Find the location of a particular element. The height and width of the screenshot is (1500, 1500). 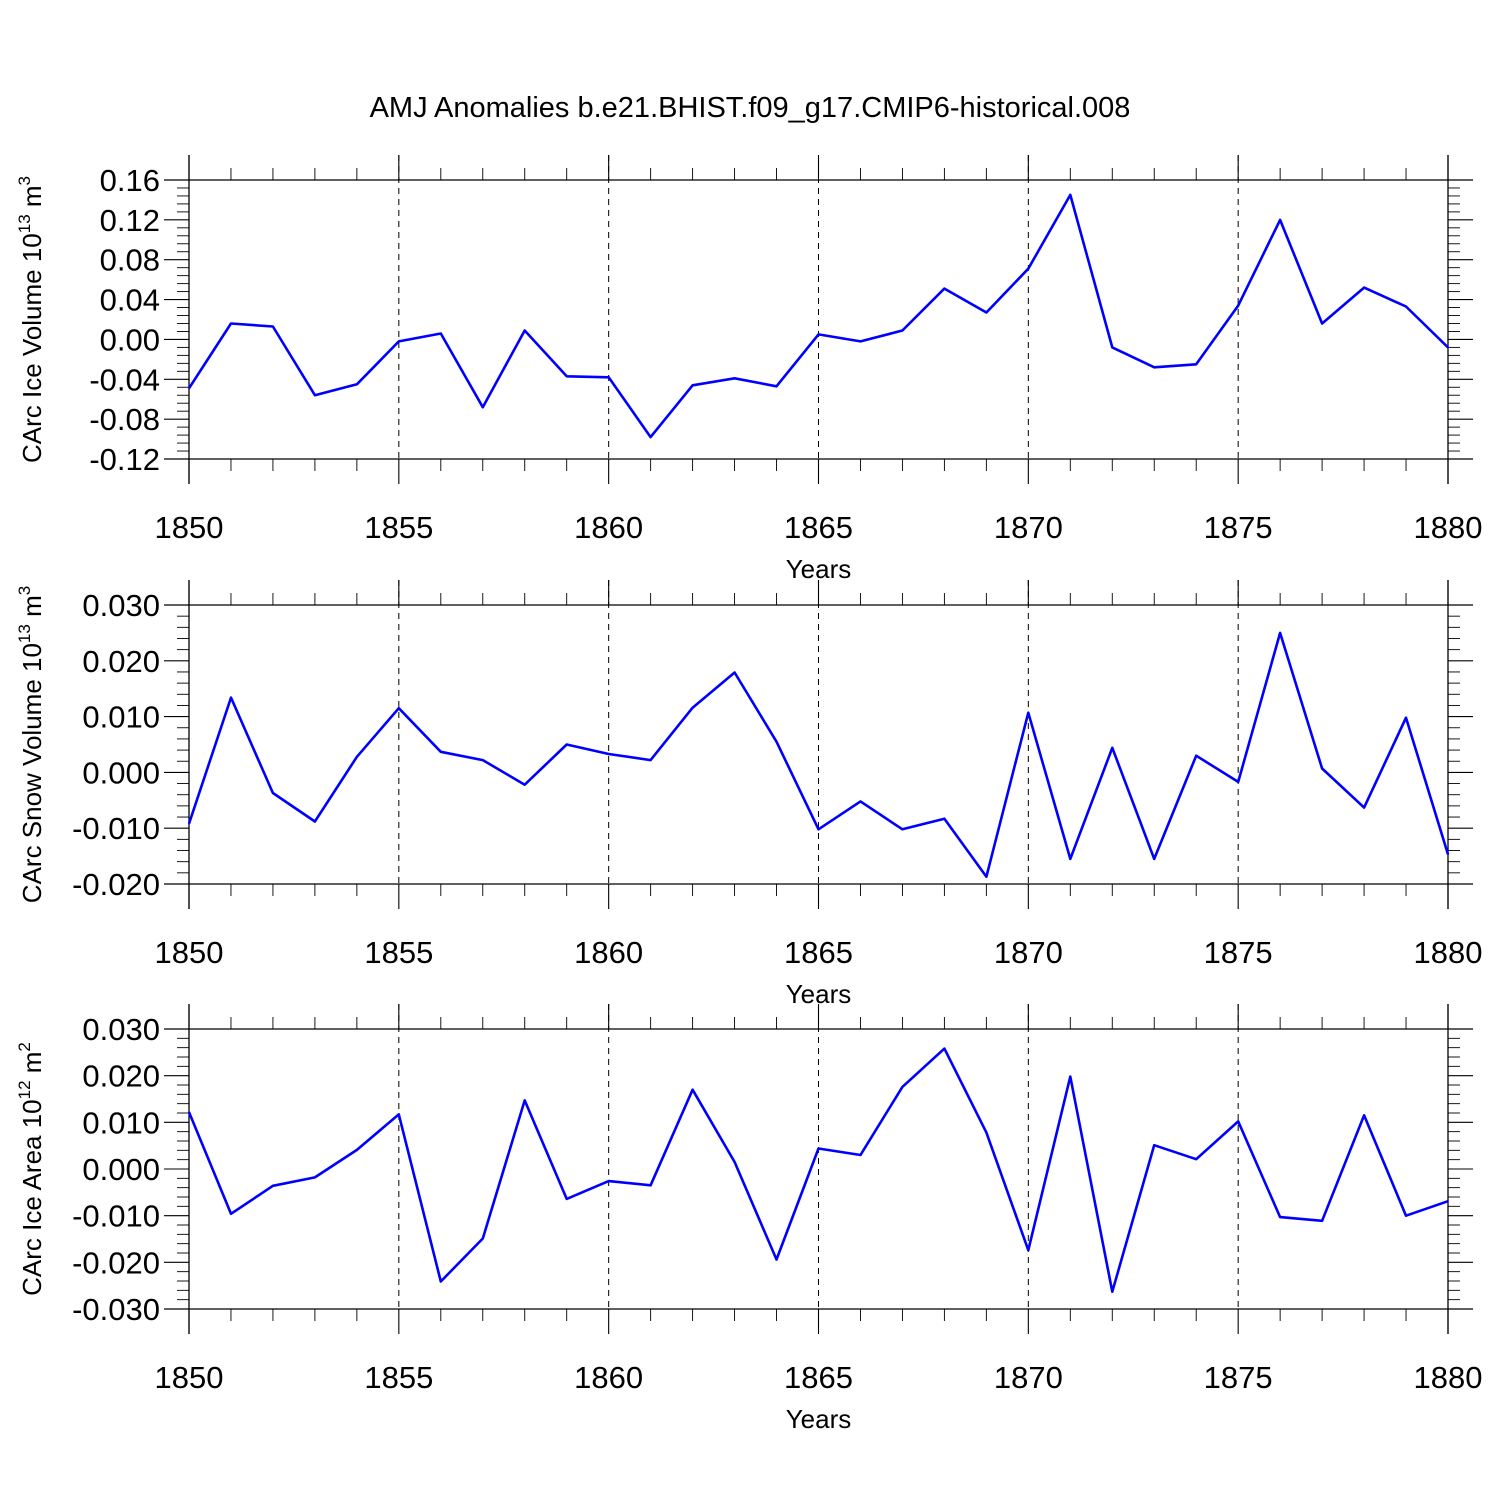

y-tick-label: 0.04 is located at coordinates (130, 300).